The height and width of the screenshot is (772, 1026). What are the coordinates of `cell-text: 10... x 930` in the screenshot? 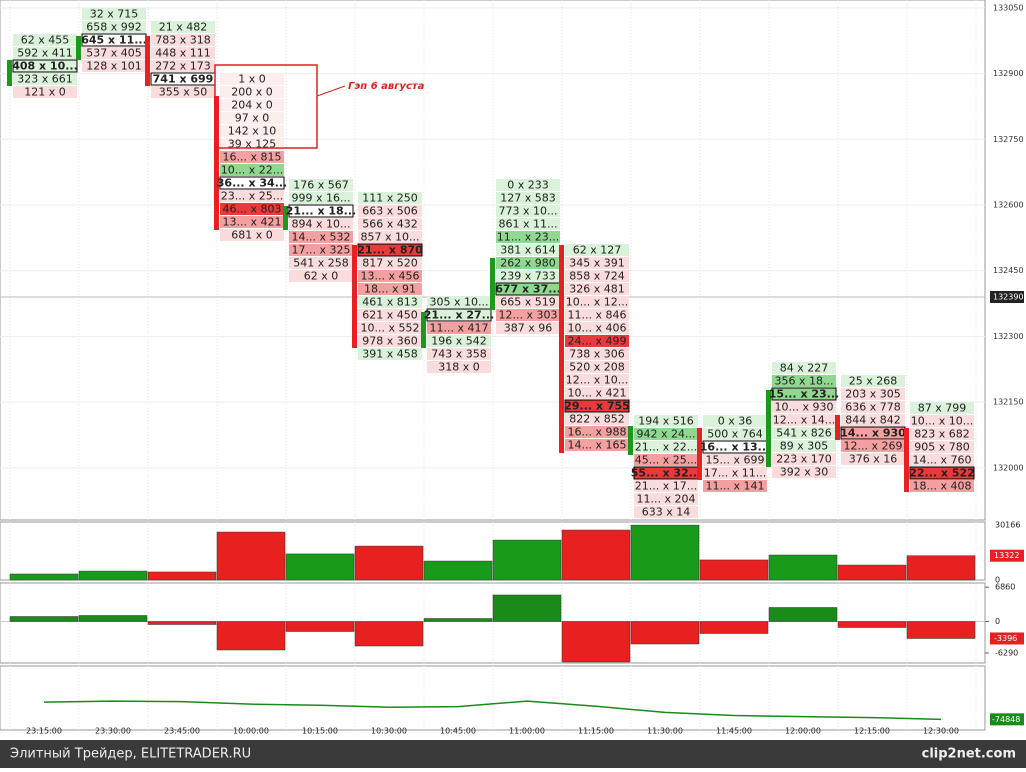 It's located at (804, 407).